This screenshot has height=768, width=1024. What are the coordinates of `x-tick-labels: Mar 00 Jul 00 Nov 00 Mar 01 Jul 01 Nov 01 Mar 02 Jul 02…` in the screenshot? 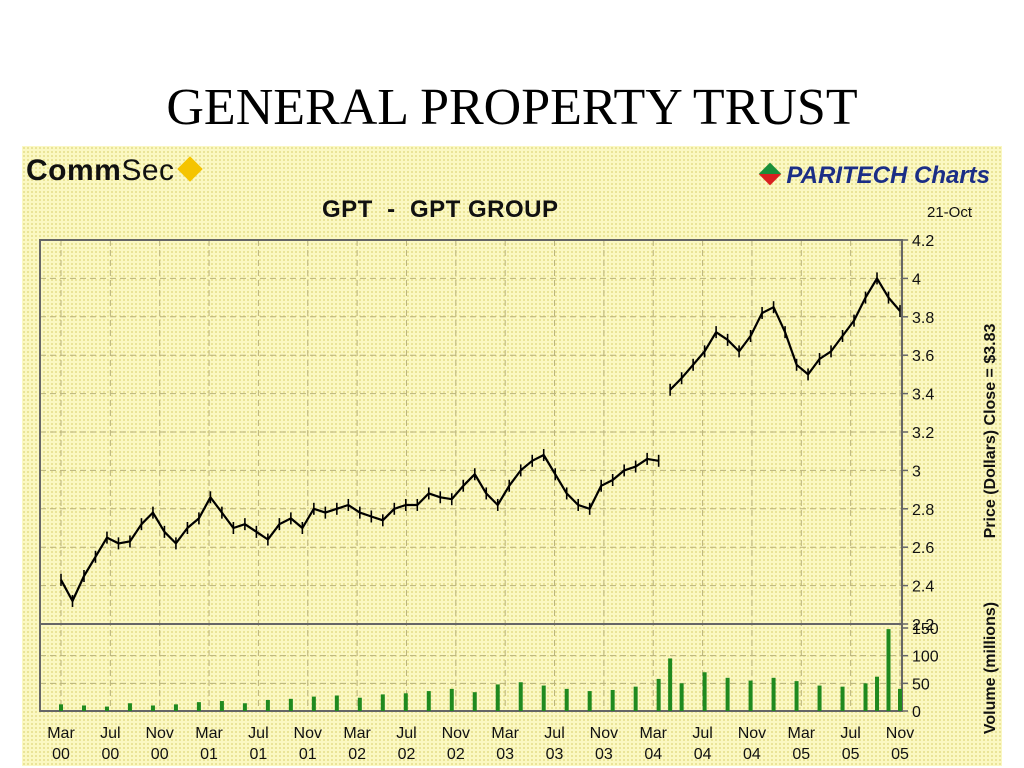 It's located at (480, 744).